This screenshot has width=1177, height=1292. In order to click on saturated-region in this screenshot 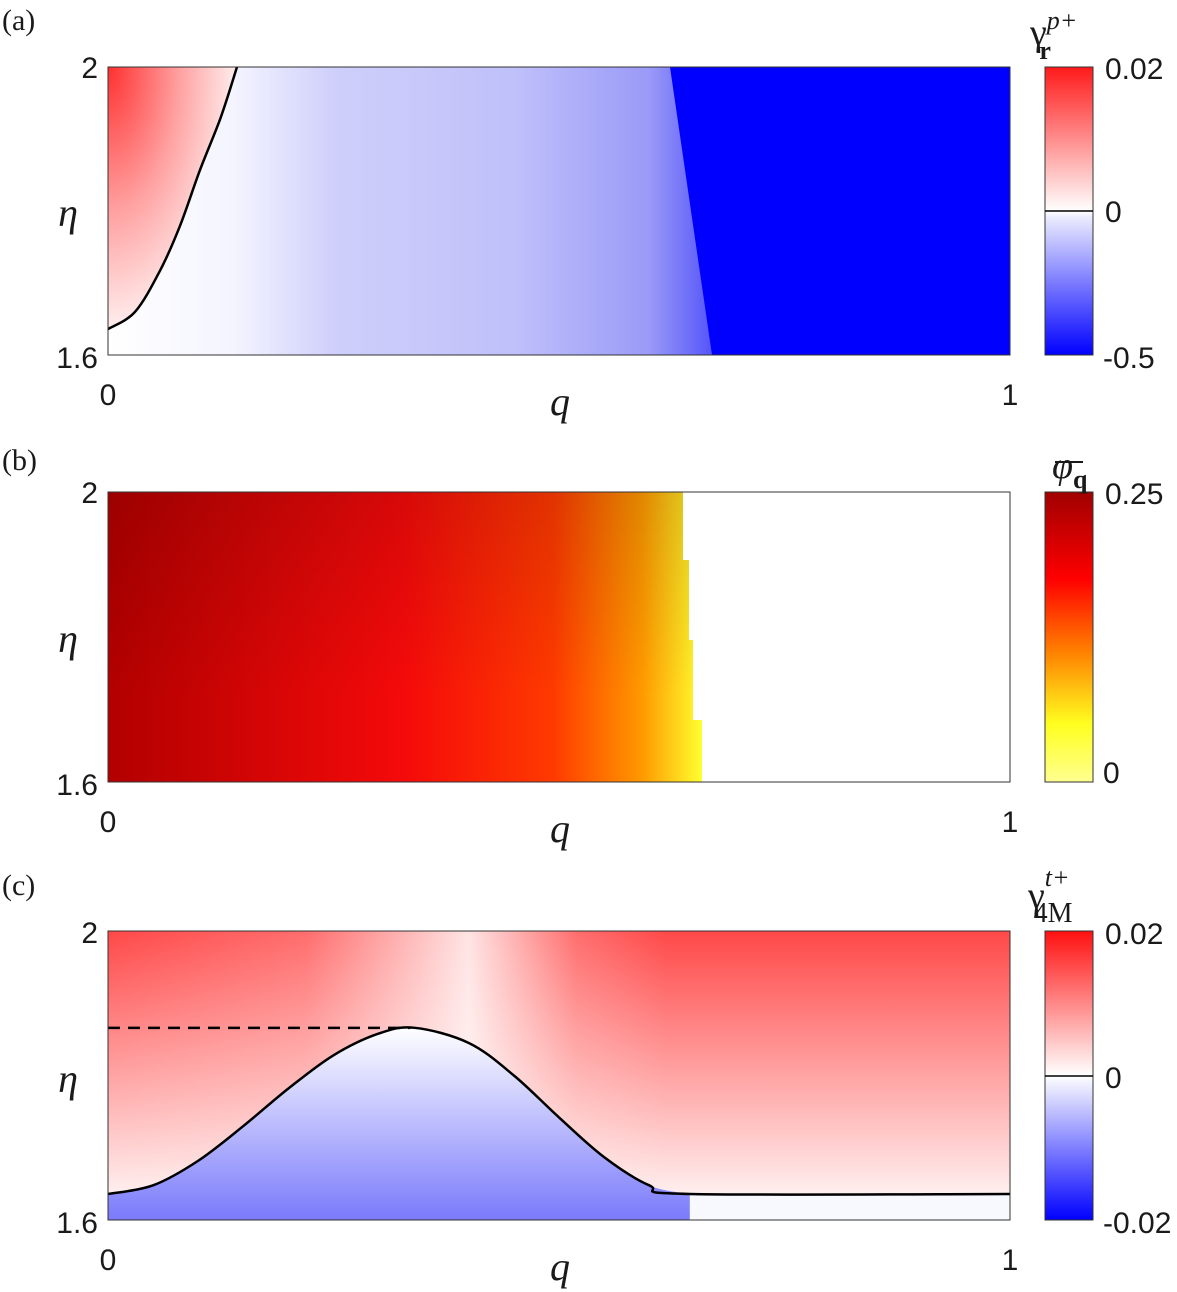, I will do `click(840, 211)`.